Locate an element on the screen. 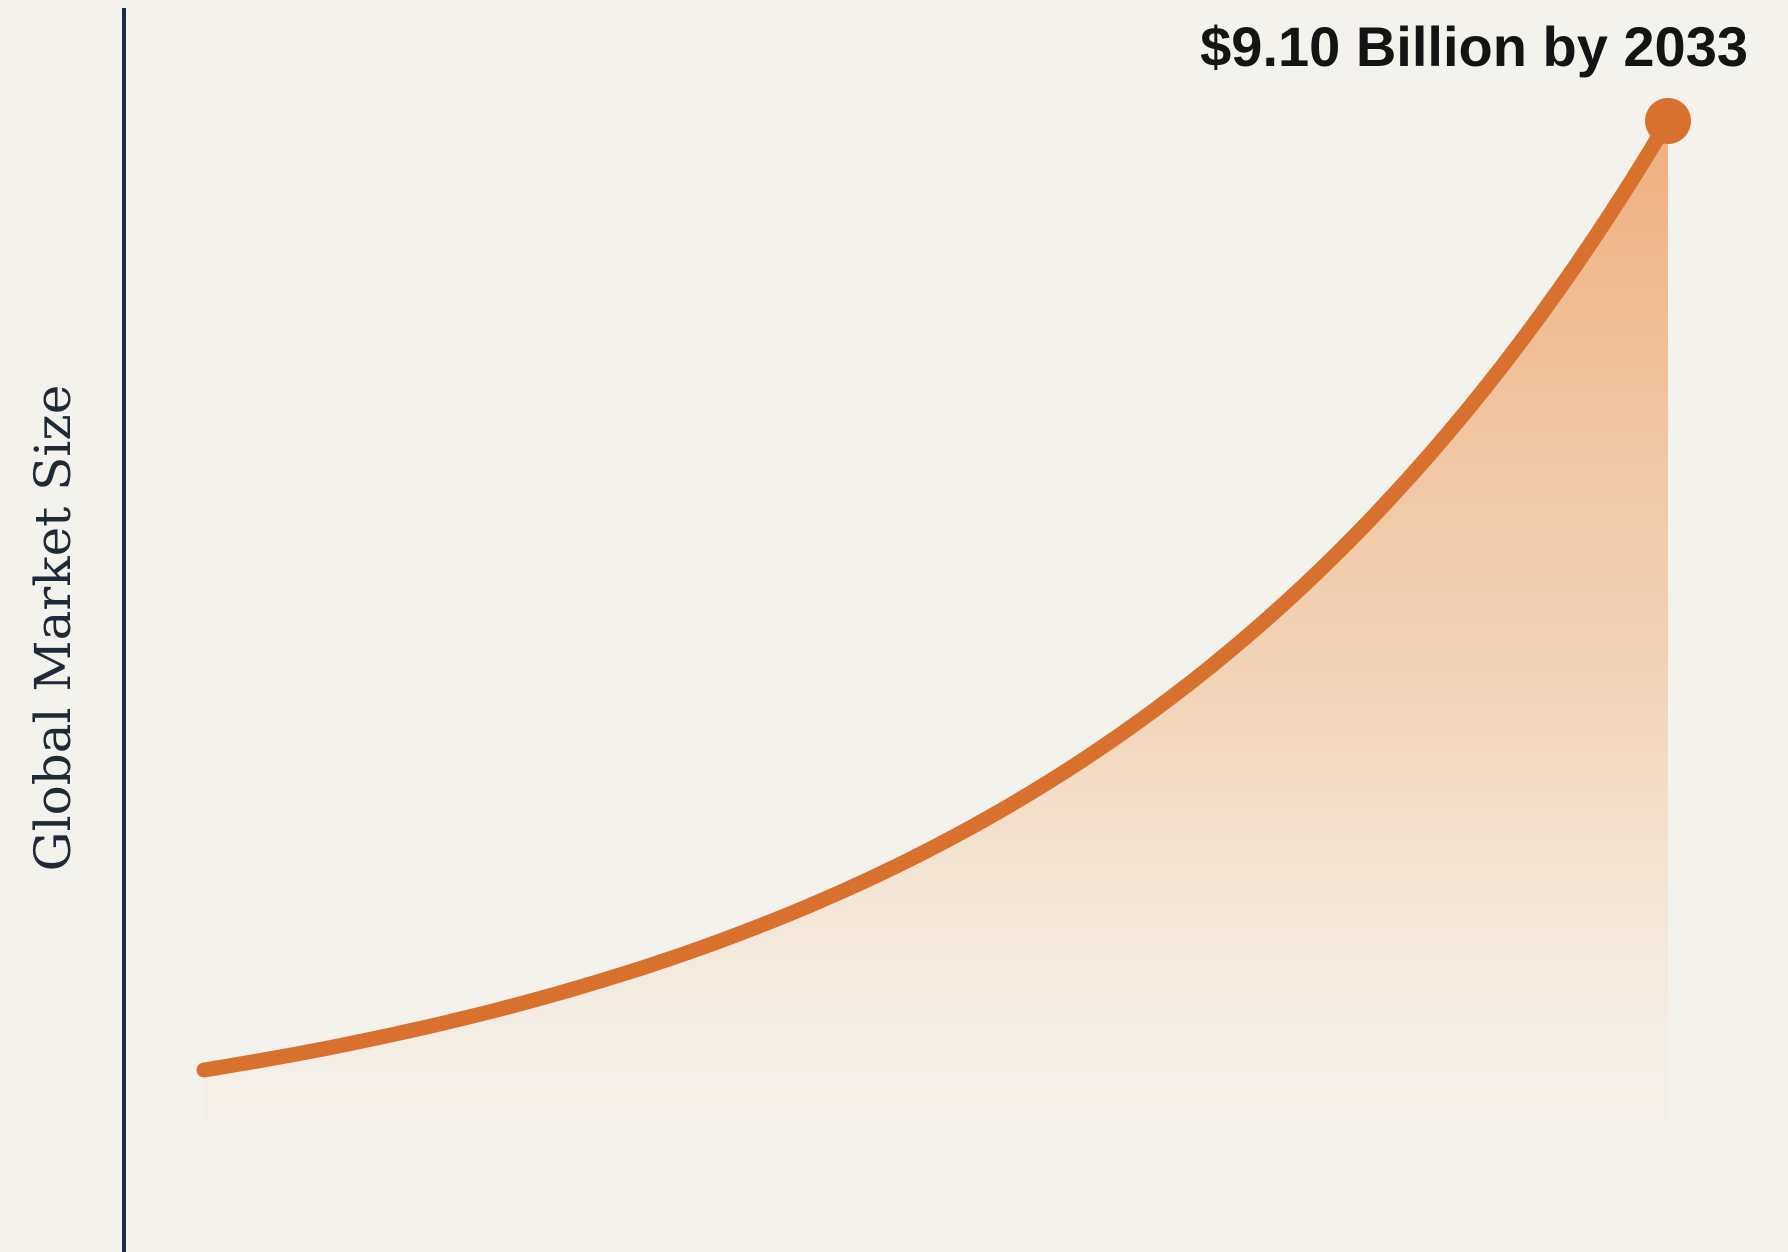 This screenshot has height=1252, width=1788. y-axis-label: Global Market Size is located at coordinates (53, 628).